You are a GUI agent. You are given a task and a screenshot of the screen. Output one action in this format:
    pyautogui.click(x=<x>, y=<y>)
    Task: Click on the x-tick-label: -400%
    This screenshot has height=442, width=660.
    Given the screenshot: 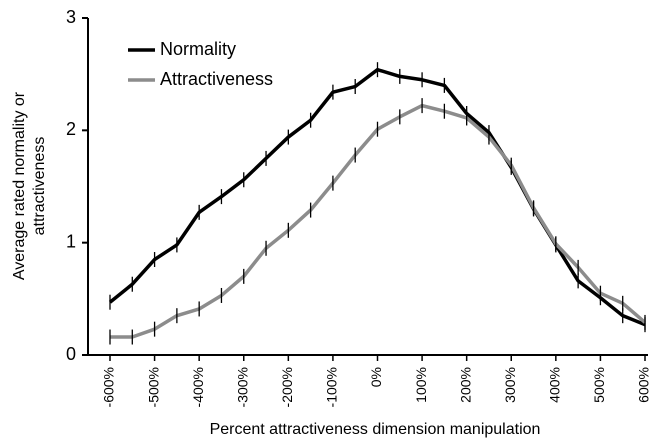 What is the action you would take?
    pyautogui.click(x=198, y=387)
    